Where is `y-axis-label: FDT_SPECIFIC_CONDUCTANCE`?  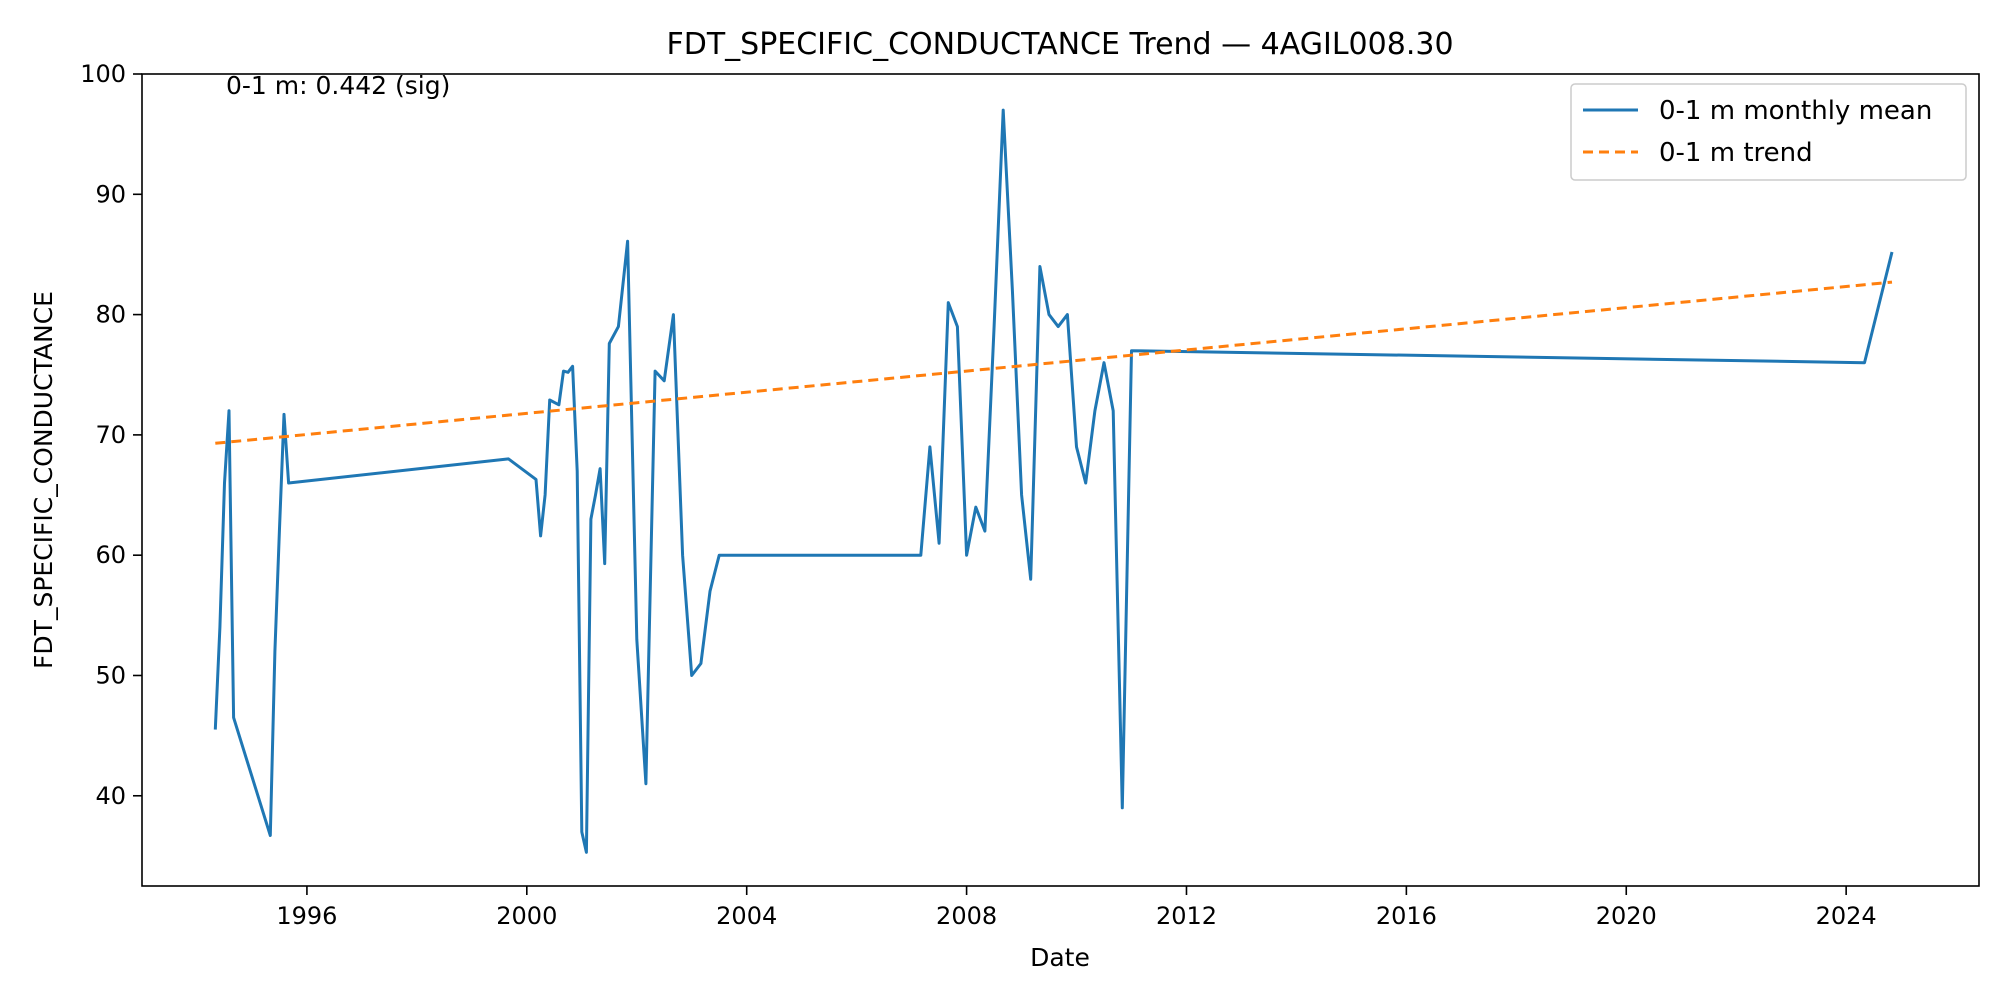
y-axis-label: FDT_SPECIFIC_CONDUCTANCE is located at coordinates (43, 480).